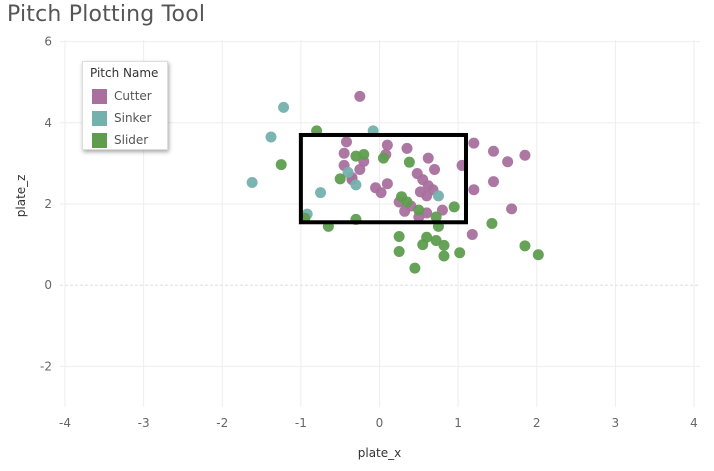 This screenshot has width=714, height=471. Describe the element at coordinates (65, 423) in the screenshot. I see `x-tick-label: -4` at that location.